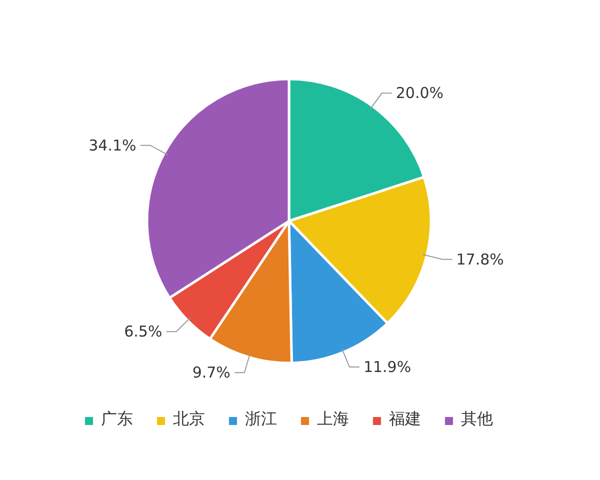 The image size is (600, 480). Describe the element at coordinates (143, 331) in the screenshot. I see `data-label: 6.5%` at that location.